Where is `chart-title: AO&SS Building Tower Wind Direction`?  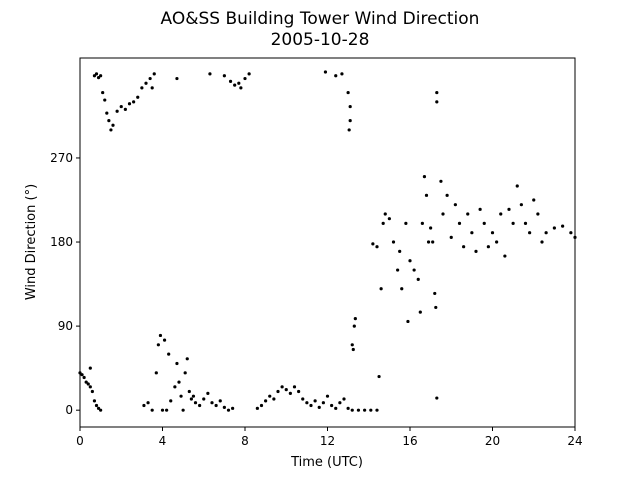
chart-title: AO&SS Building Tower Wind Direction is located at coordinates (320, 19).